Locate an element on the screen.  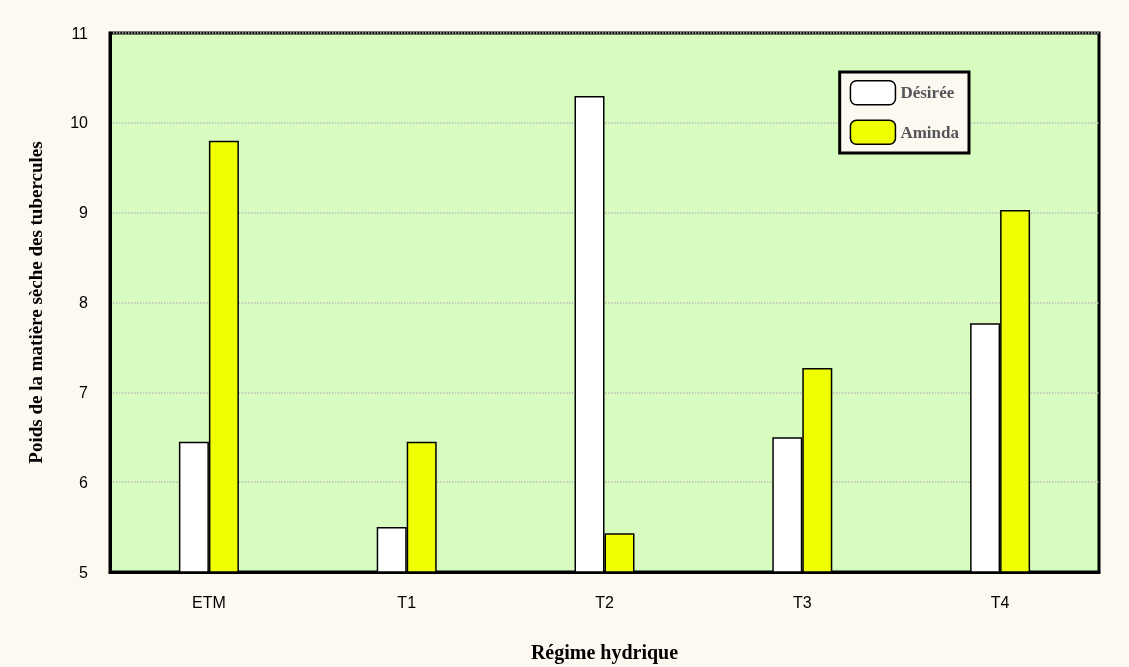
x-tick-label: T2 is located at coordinates (604, 602).